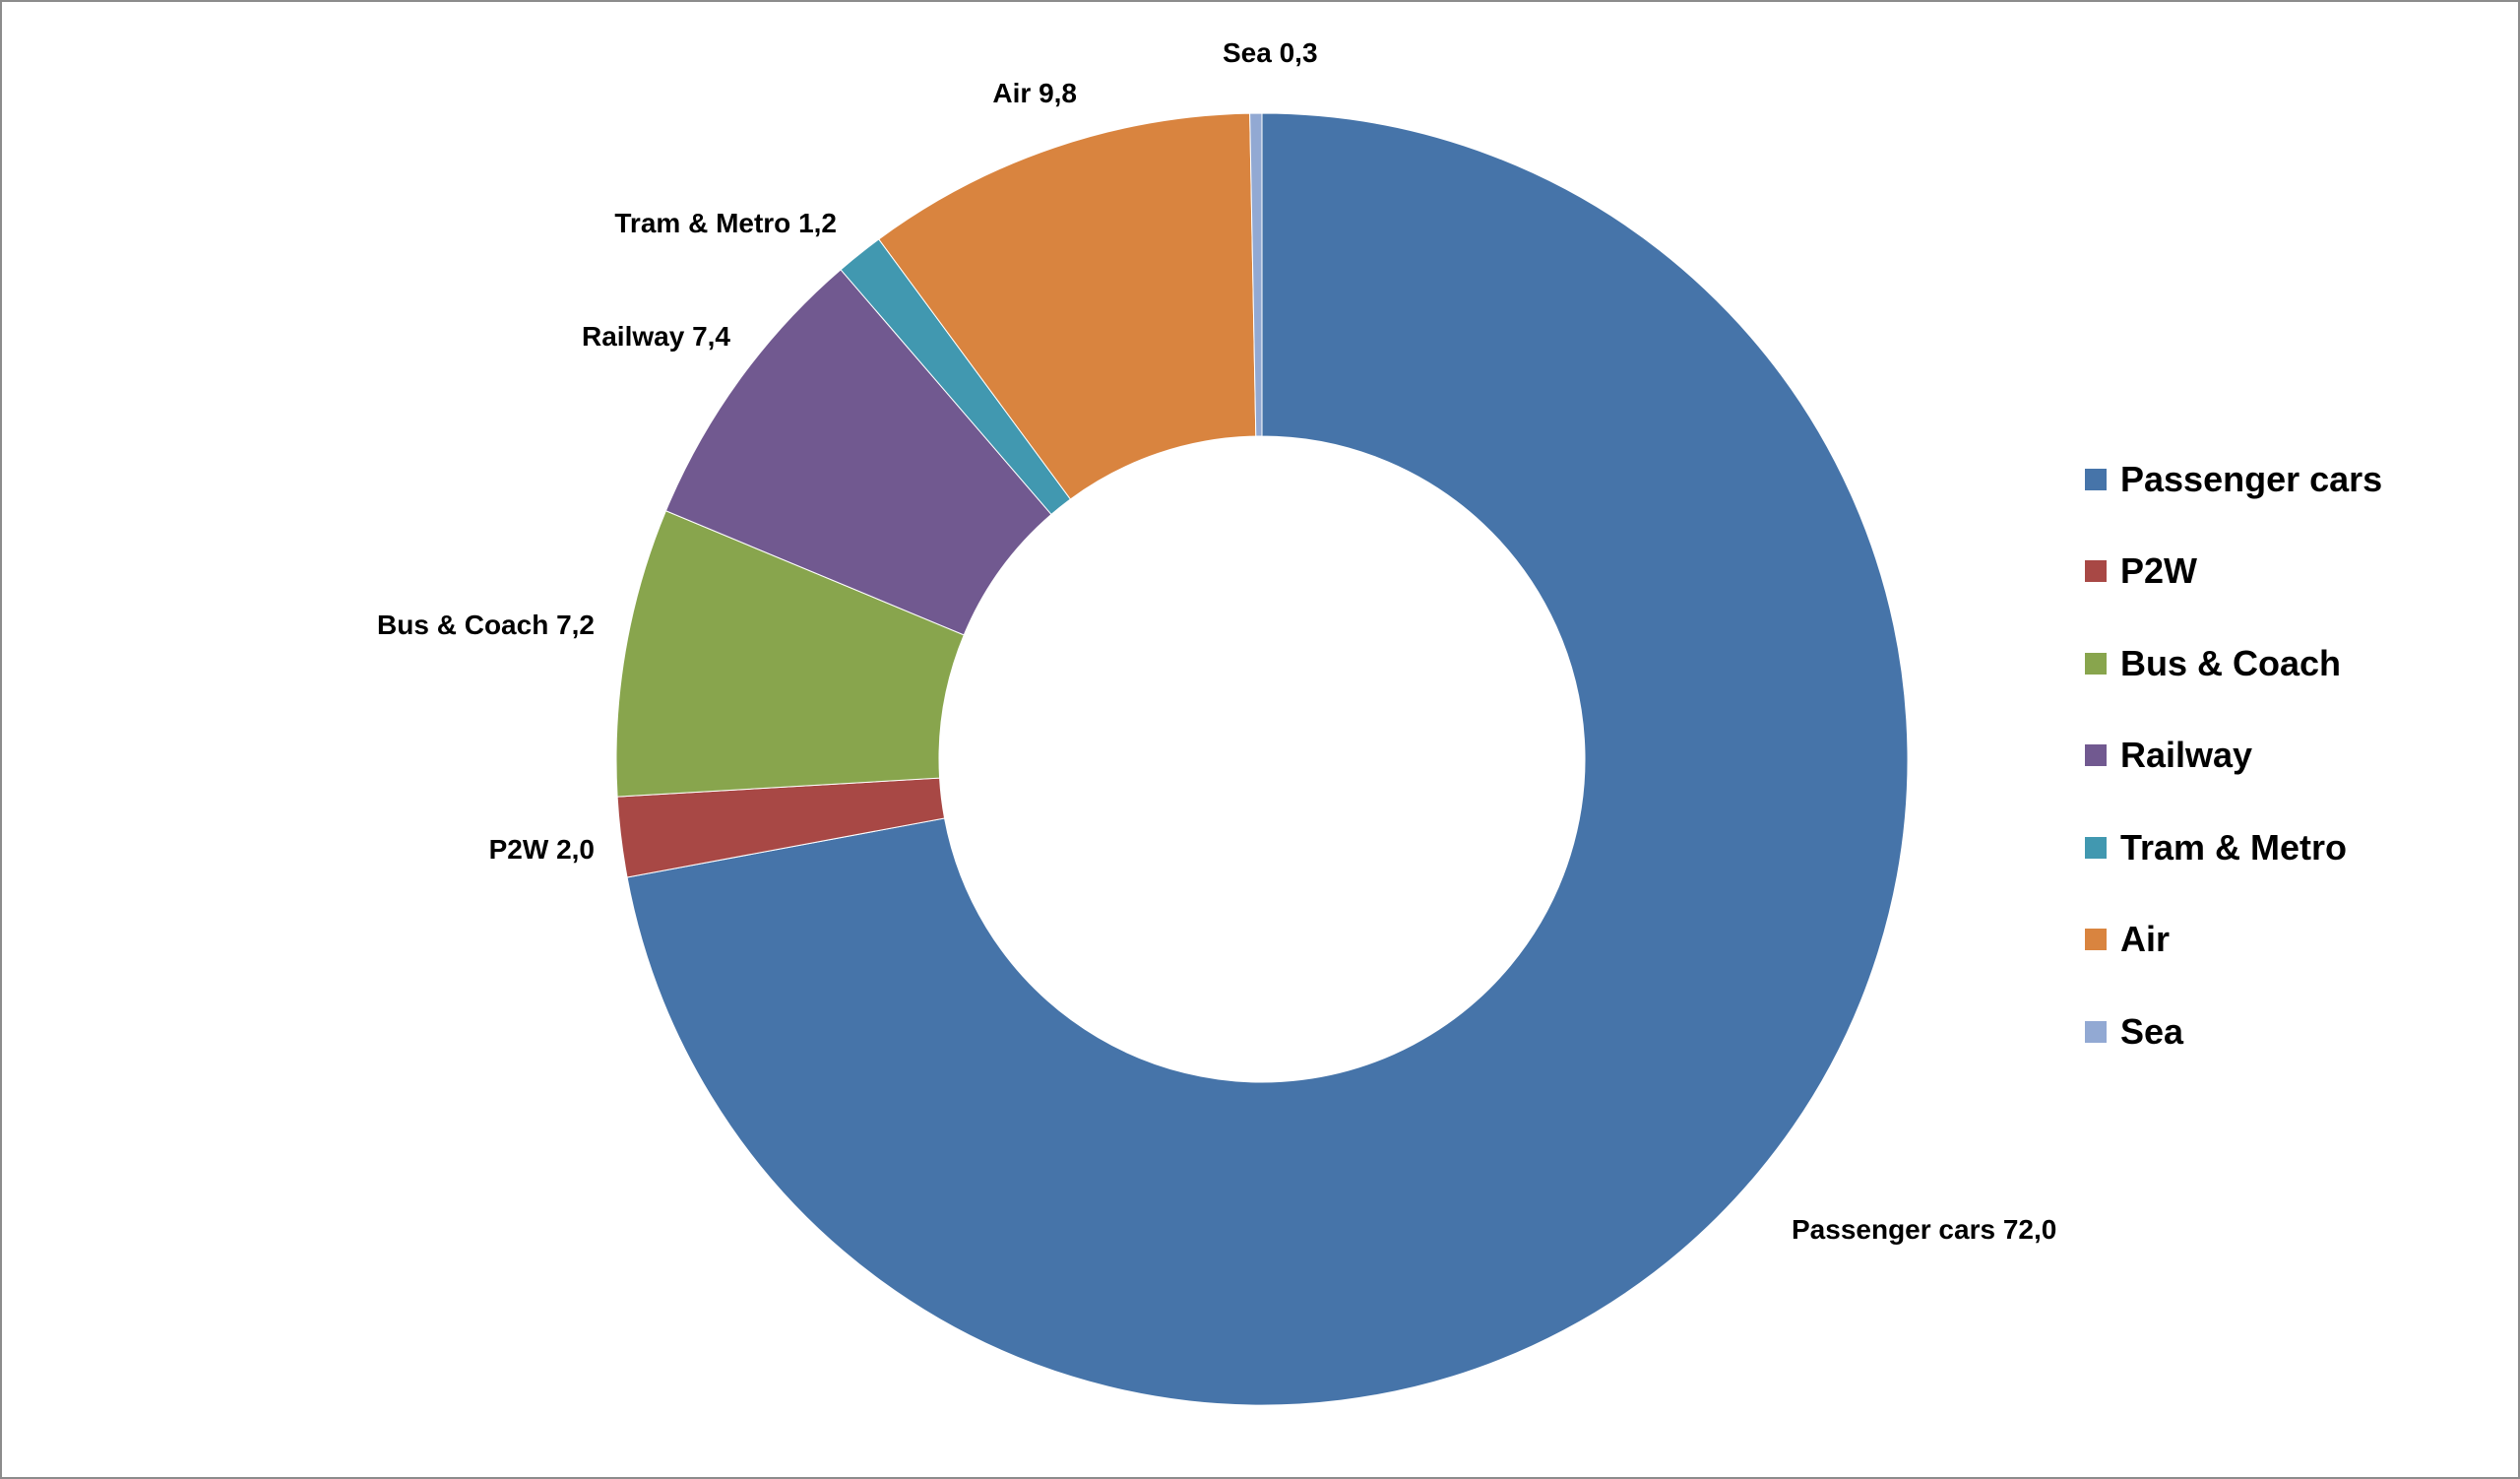 This screenshot has width=2520, height=1479. Describe the element at coordinates (2291, 572) in the screenshot. I see `legend-item-p2w: P2W` at that location.